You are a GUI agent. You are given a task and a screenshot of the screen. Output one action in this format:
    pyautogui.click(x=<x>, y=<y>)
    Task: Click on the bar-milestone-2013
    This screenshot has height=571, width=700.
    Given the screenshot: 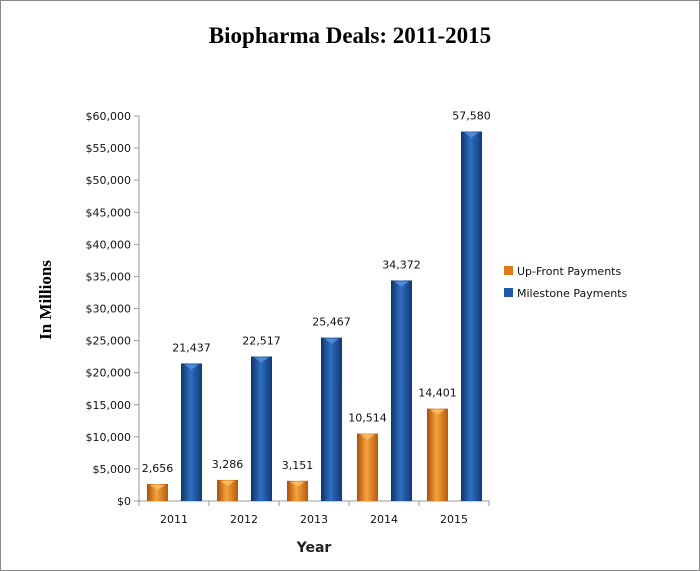 What is the action you would take?
    pyautogui.click(x=331, y=419)
    